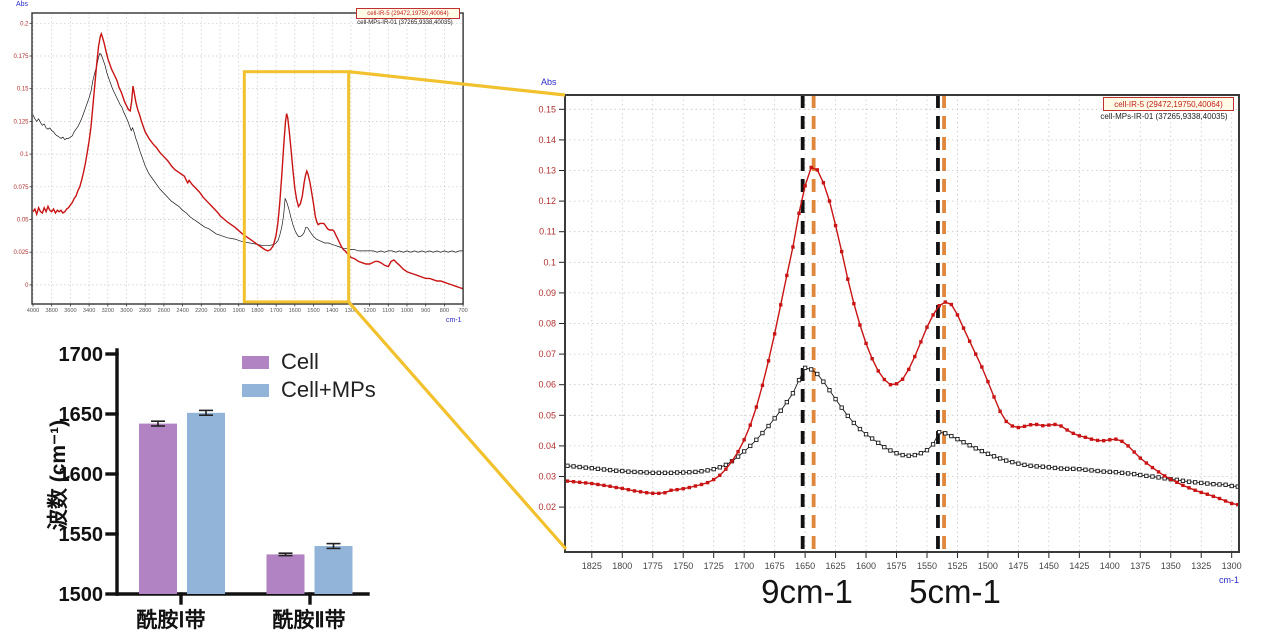 Image resolution: width=1269 pixels, height=642 pixels. What do you see at coordinates (653, 566) in the screenshot?
I see `svg-text: 1775` at bounding box center [653, 566].